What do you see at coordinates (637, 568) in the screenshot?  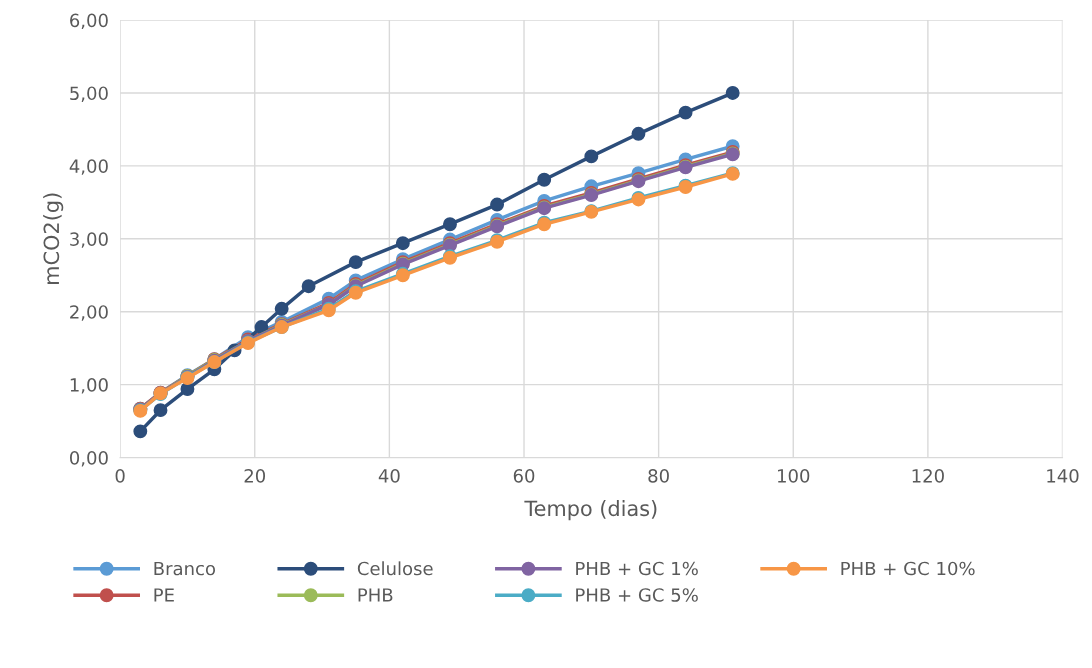 I see `legend-label: PHB + GC 1%` at bounding box center [637, 568].